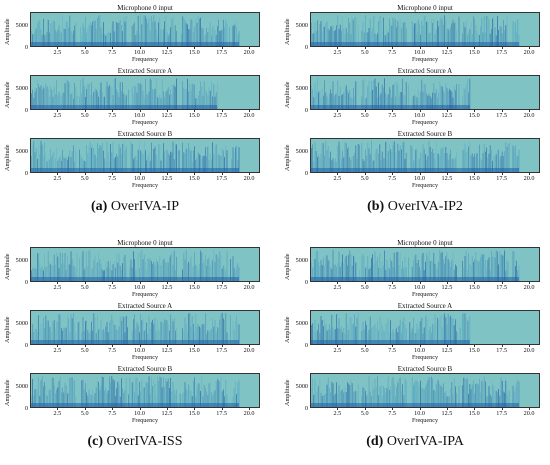  What do you see at coordinates (425, 294) in the screenshot?
I see `x-axis-label: Frequency` at bounding box center [425, 294].